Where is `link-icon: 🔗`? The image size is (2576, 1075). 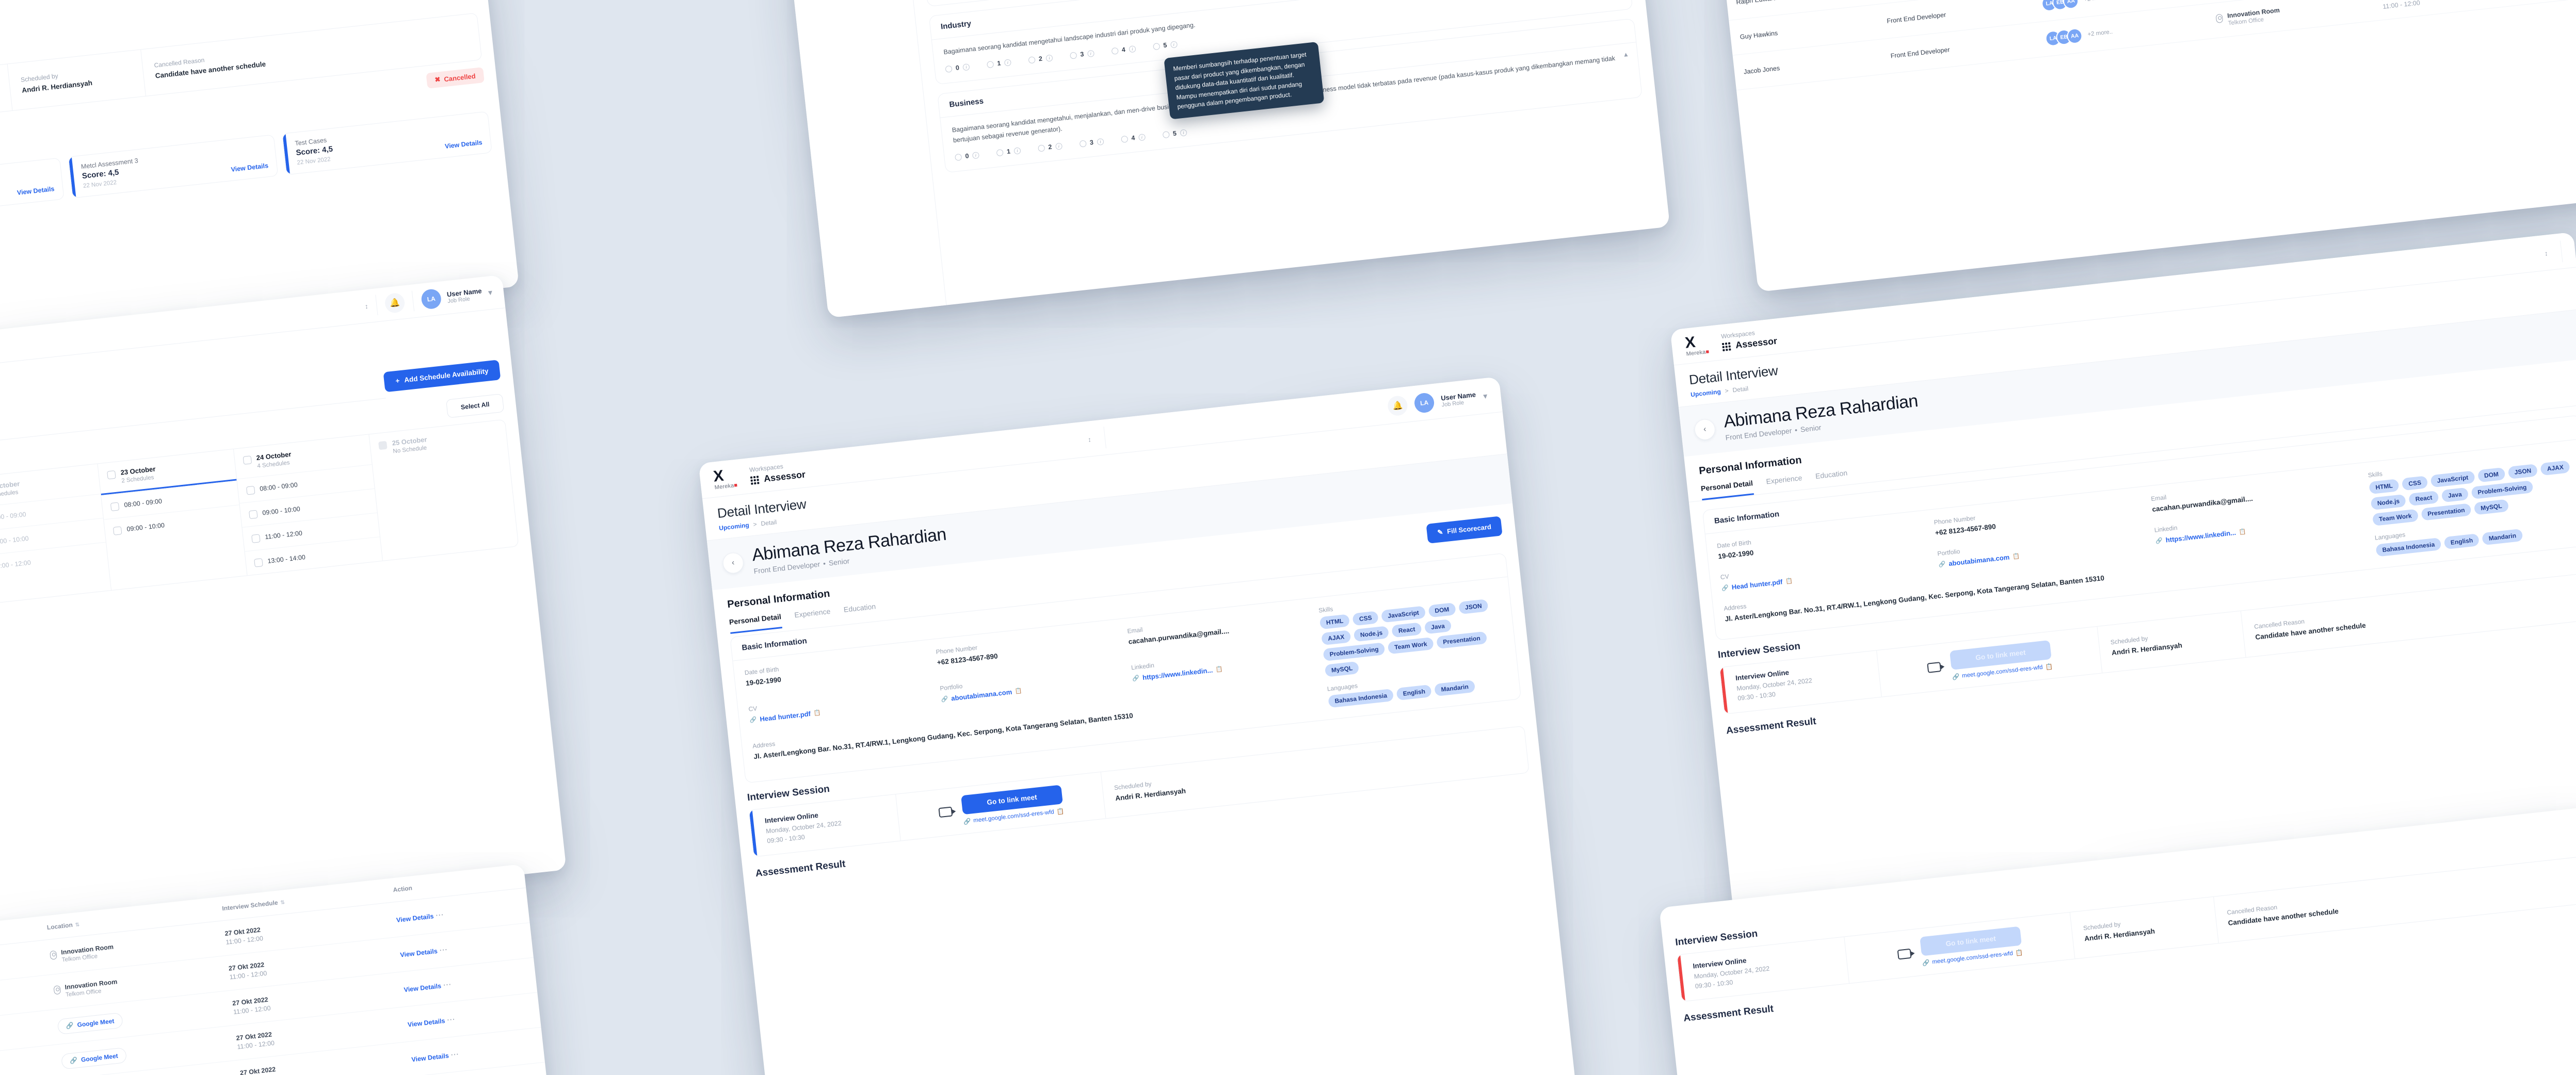 link-icon: 🔗 is located at coordinates (74, 1061).